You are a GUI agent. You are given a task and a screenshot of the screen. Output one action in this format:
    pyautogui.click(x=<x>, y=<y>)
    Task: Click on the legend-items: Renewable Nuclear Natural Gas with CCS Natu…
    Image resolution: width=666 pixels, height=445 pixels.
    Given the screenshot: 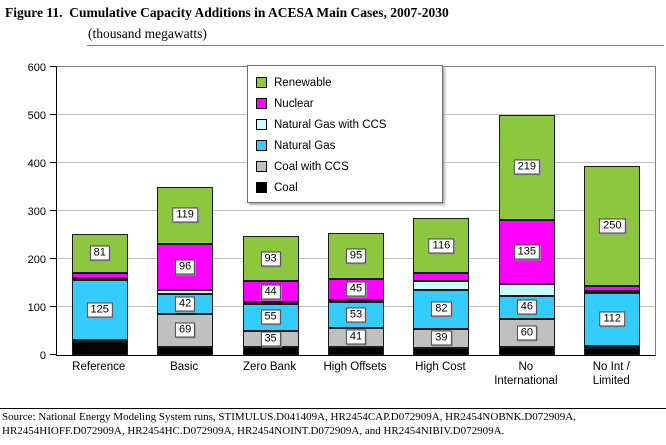 What is the action you would take?
    pyautogui.click(x=347, y=135)
    